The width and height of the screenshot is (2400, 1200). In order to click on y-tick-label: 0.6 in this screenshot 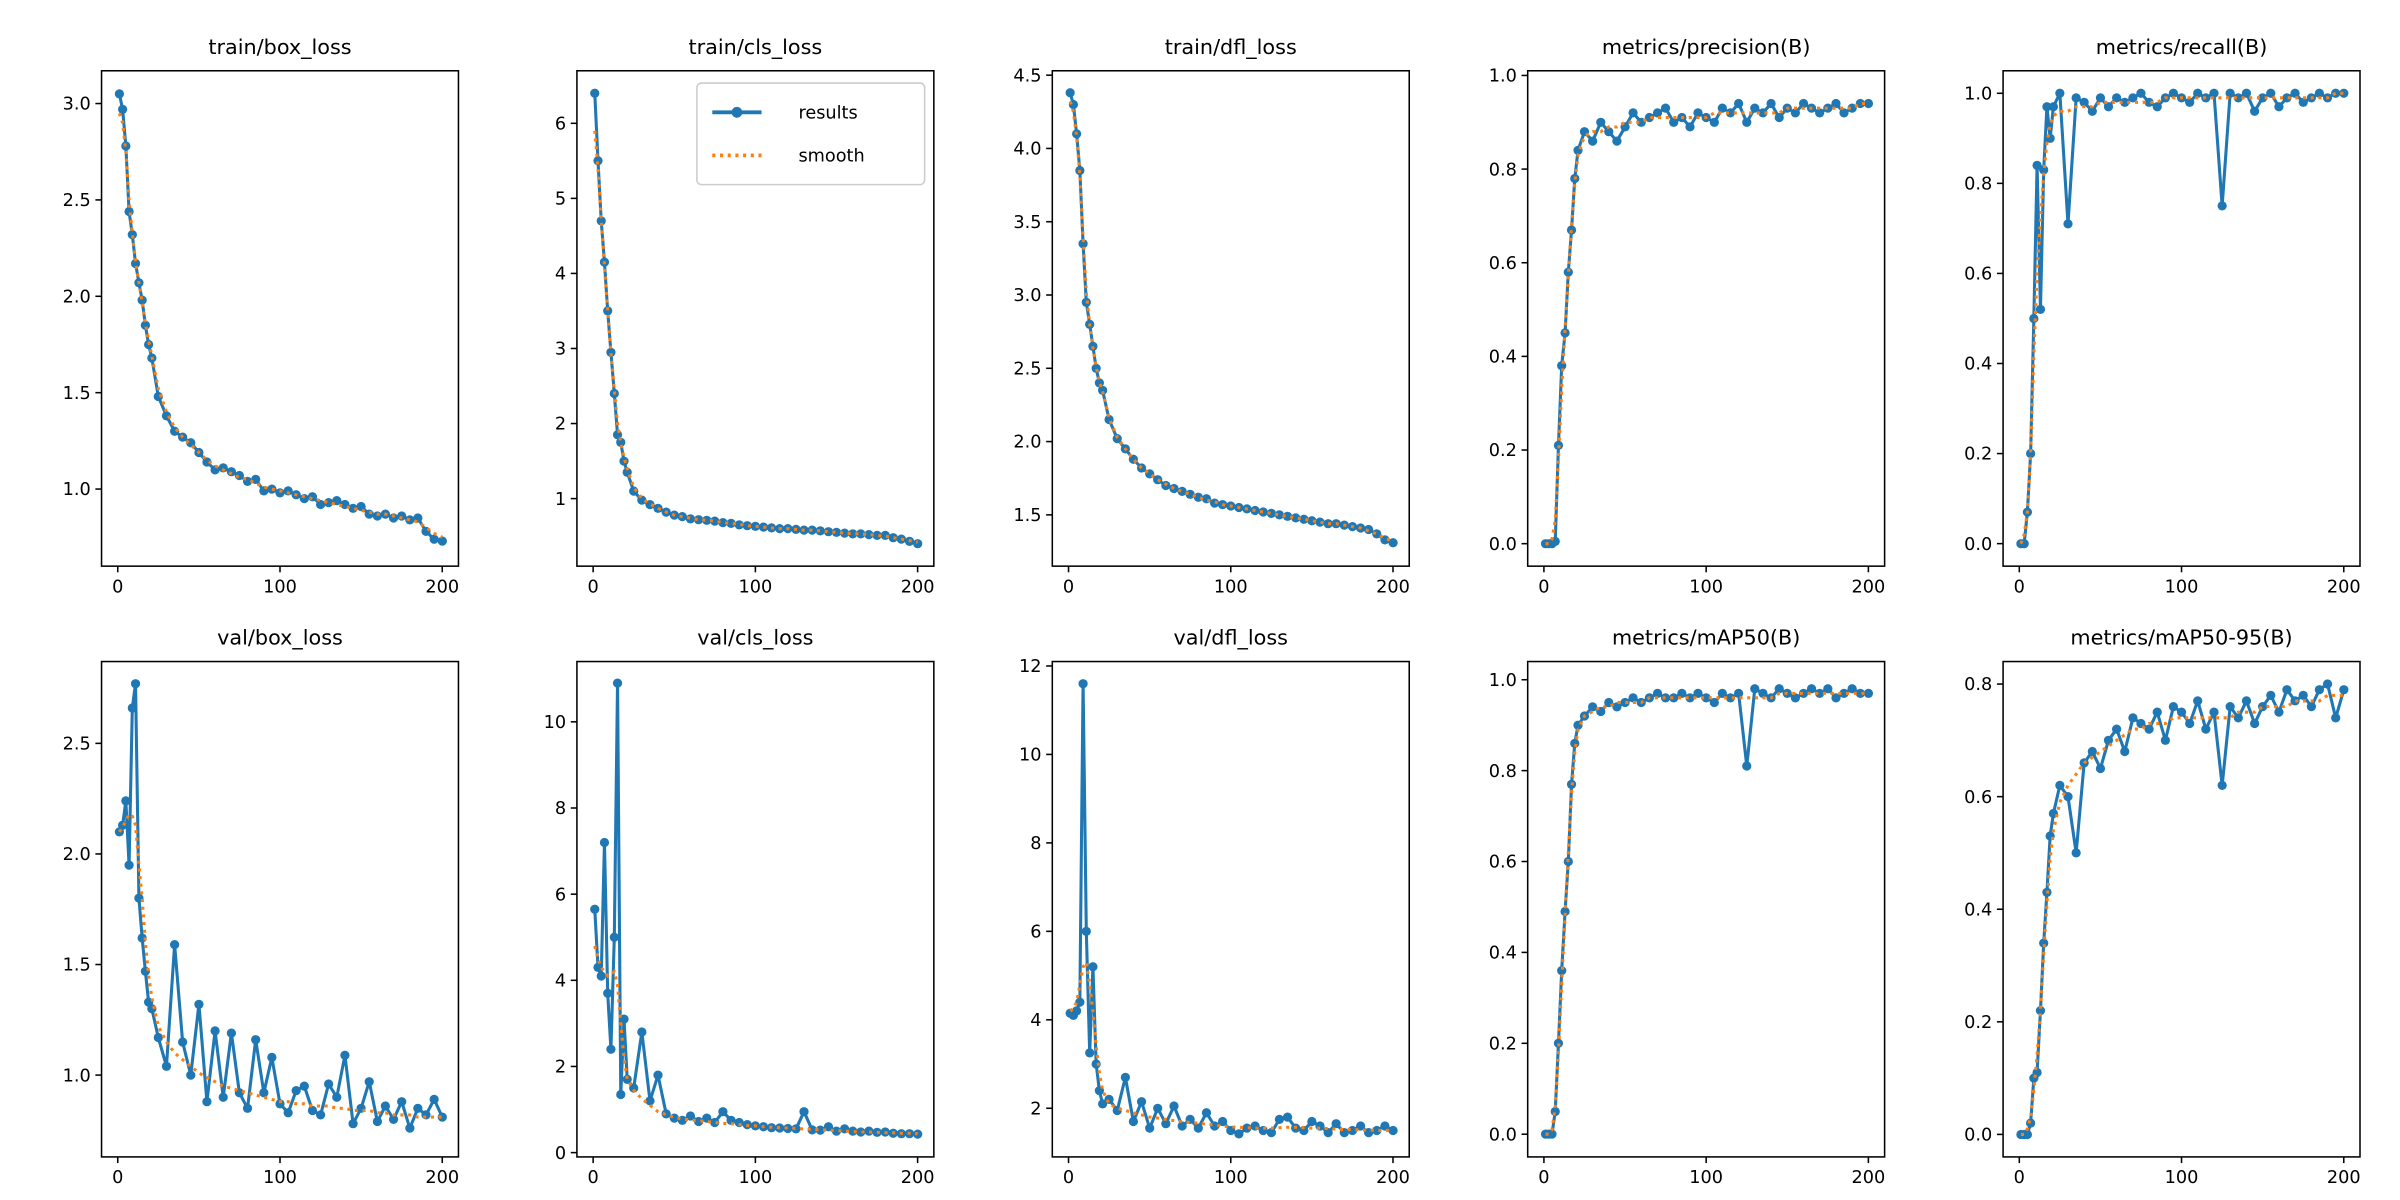, I will do `click(1978, 798)`.